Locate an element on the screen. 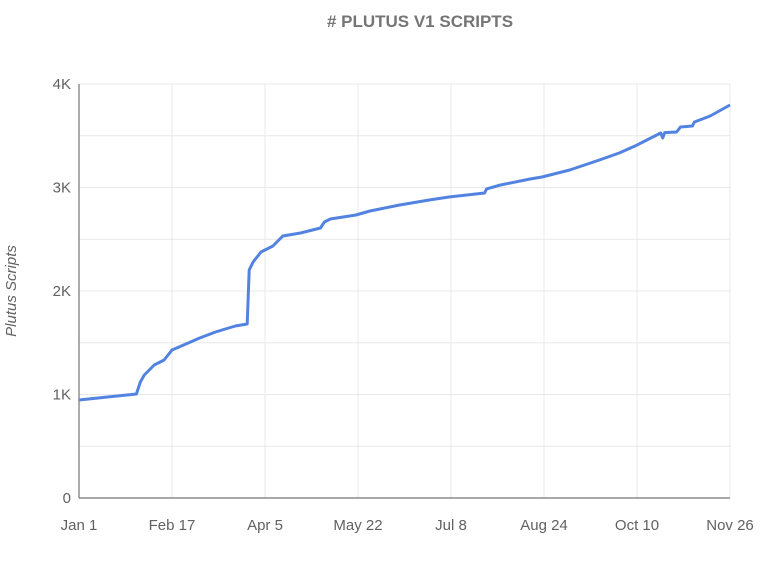  y-tick-label: 2K is located at coordinates (62, 291).